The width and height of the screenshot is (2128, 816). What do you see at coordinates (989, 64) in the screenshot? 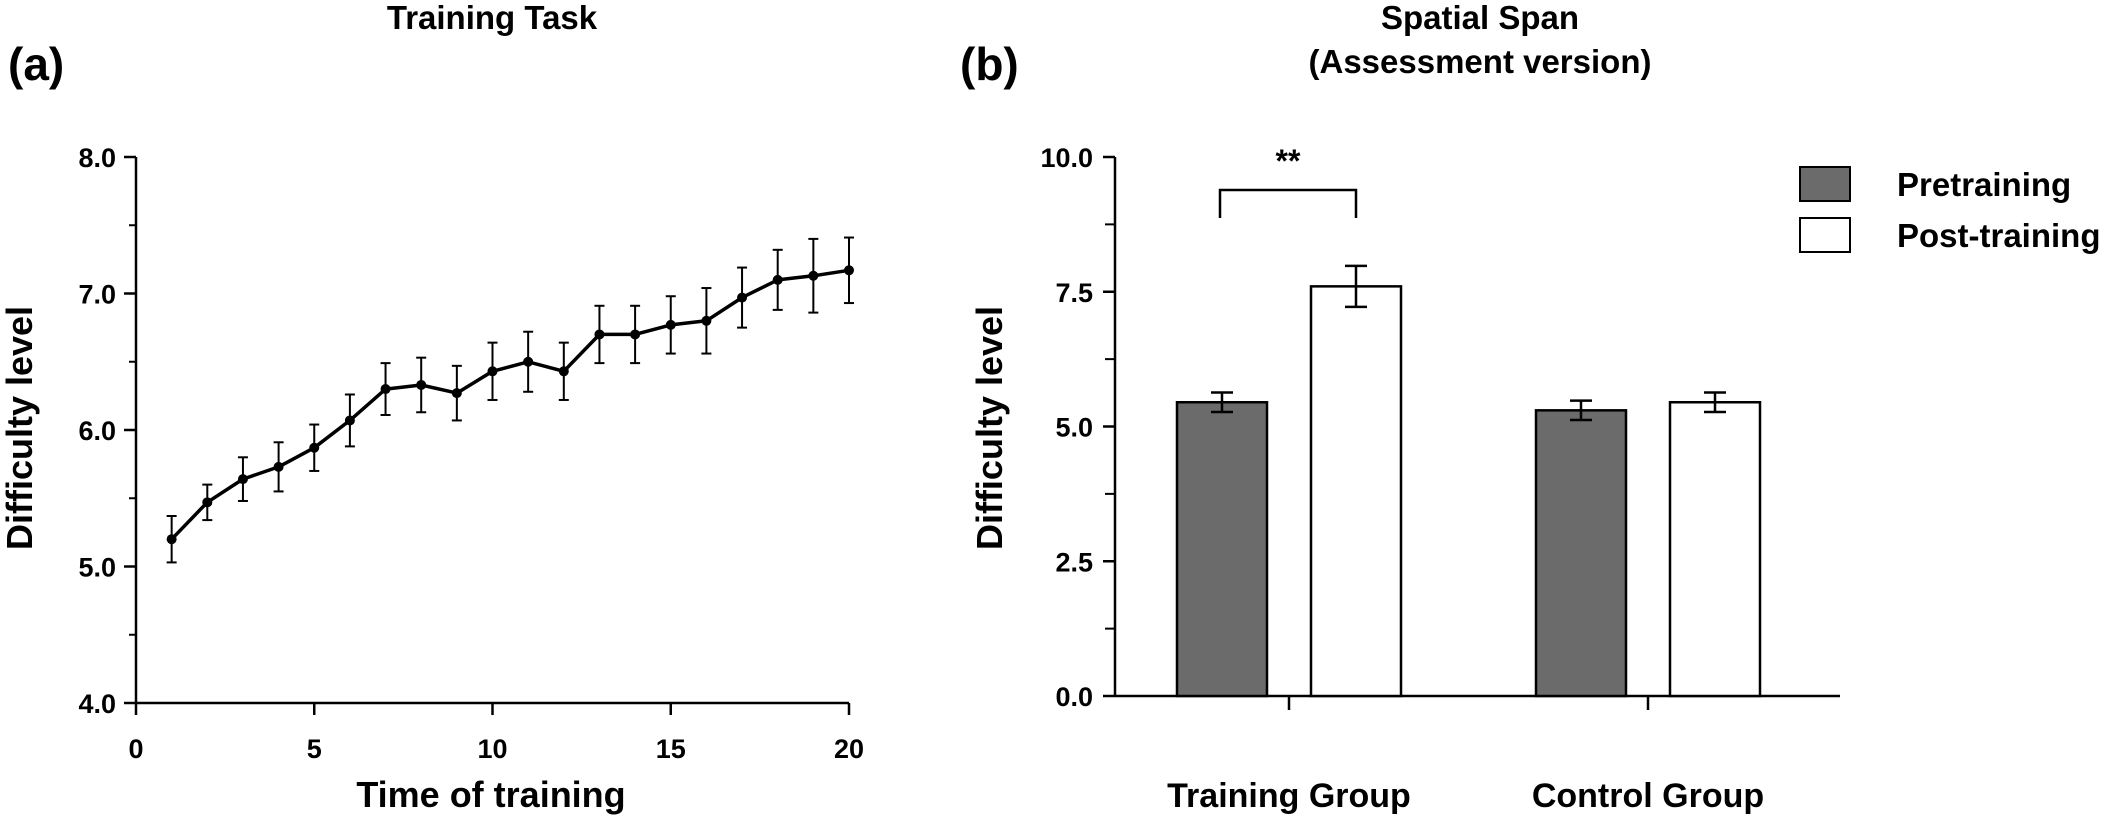
I see `panel-b-label: (b)` at bounding box center [989, 64].